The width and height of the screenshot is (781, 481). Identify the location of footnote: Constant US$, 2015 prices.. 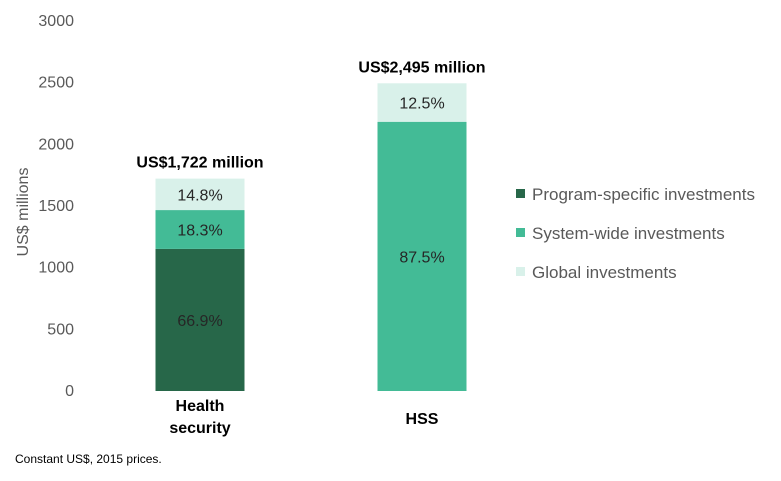
(88, 459).